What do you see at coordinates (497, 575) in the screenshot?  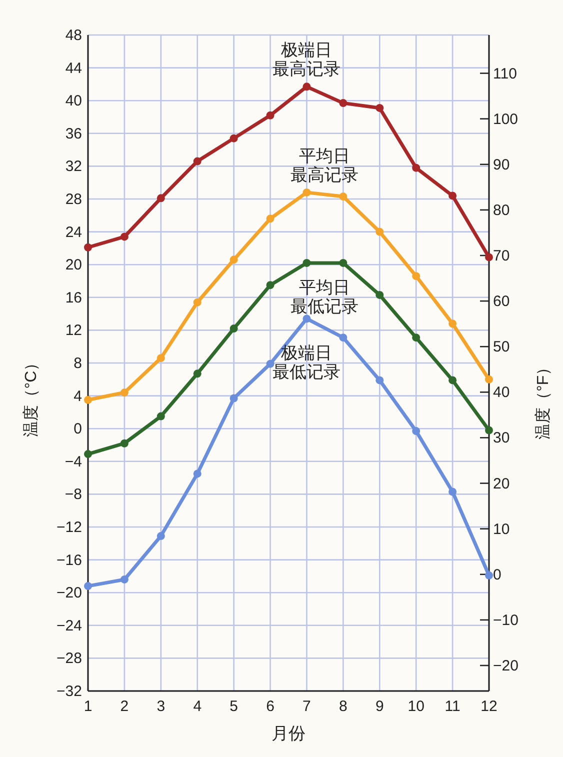 I see `y2-tick-label: 0` at bounding box center [497, 575].